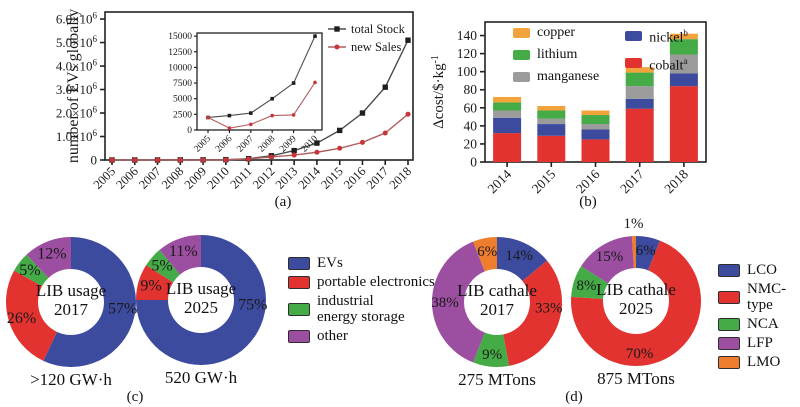  What do you see at coordinates (507, 99) in the screenshot?
I see `bar-2014-copper` at bounding box center [507, 99].